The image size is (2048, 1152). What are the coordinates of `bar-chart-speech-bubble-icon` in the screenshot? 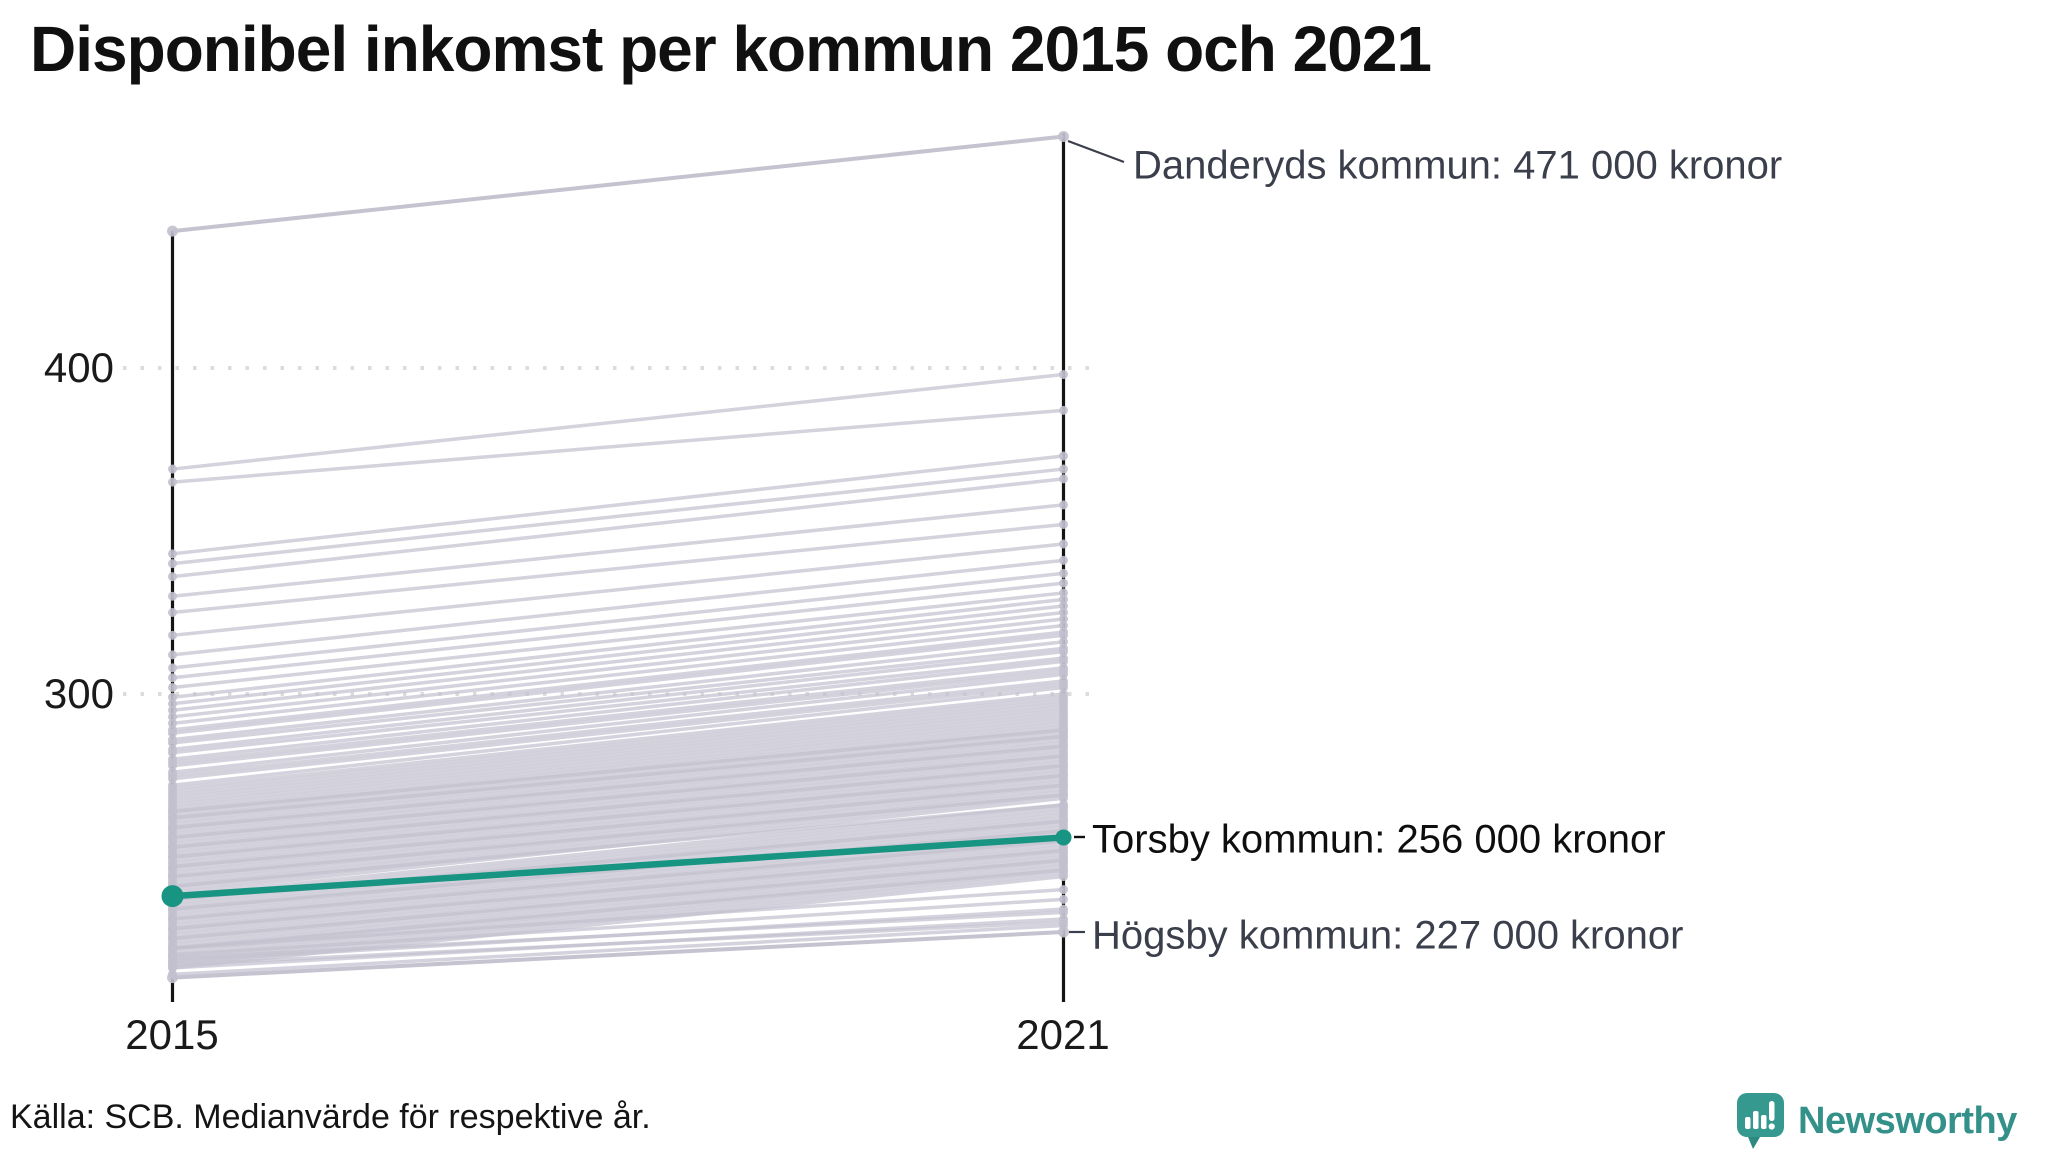 It's located at (1760, 1121).